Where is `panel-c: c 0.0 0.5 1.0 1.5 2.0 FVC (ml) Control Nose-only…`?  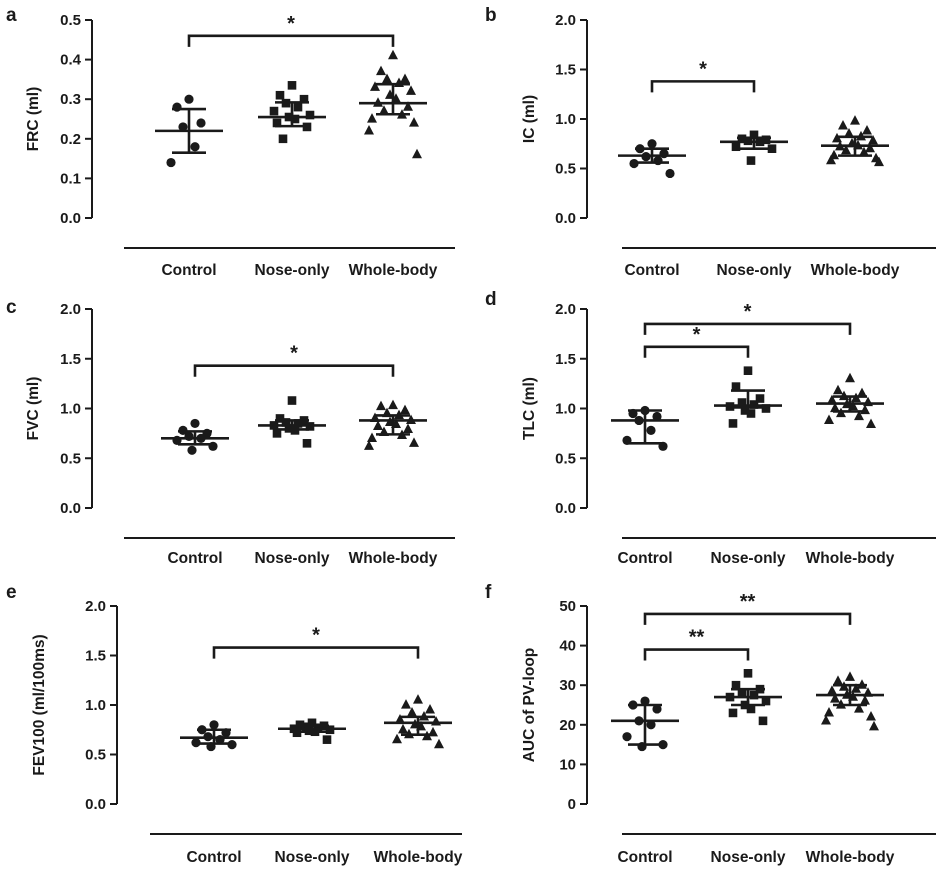
panel-c: c 0.0 0.5 1.0 1.5 2.0 FVC (ml) Control Nose-only… is located at coordinates (230, 432).